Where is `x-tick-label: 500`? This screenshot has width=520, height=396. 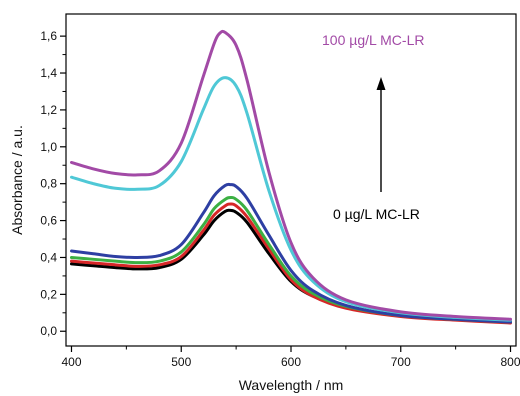 x-tick-label: 500 is located at coordinates (181, 362).